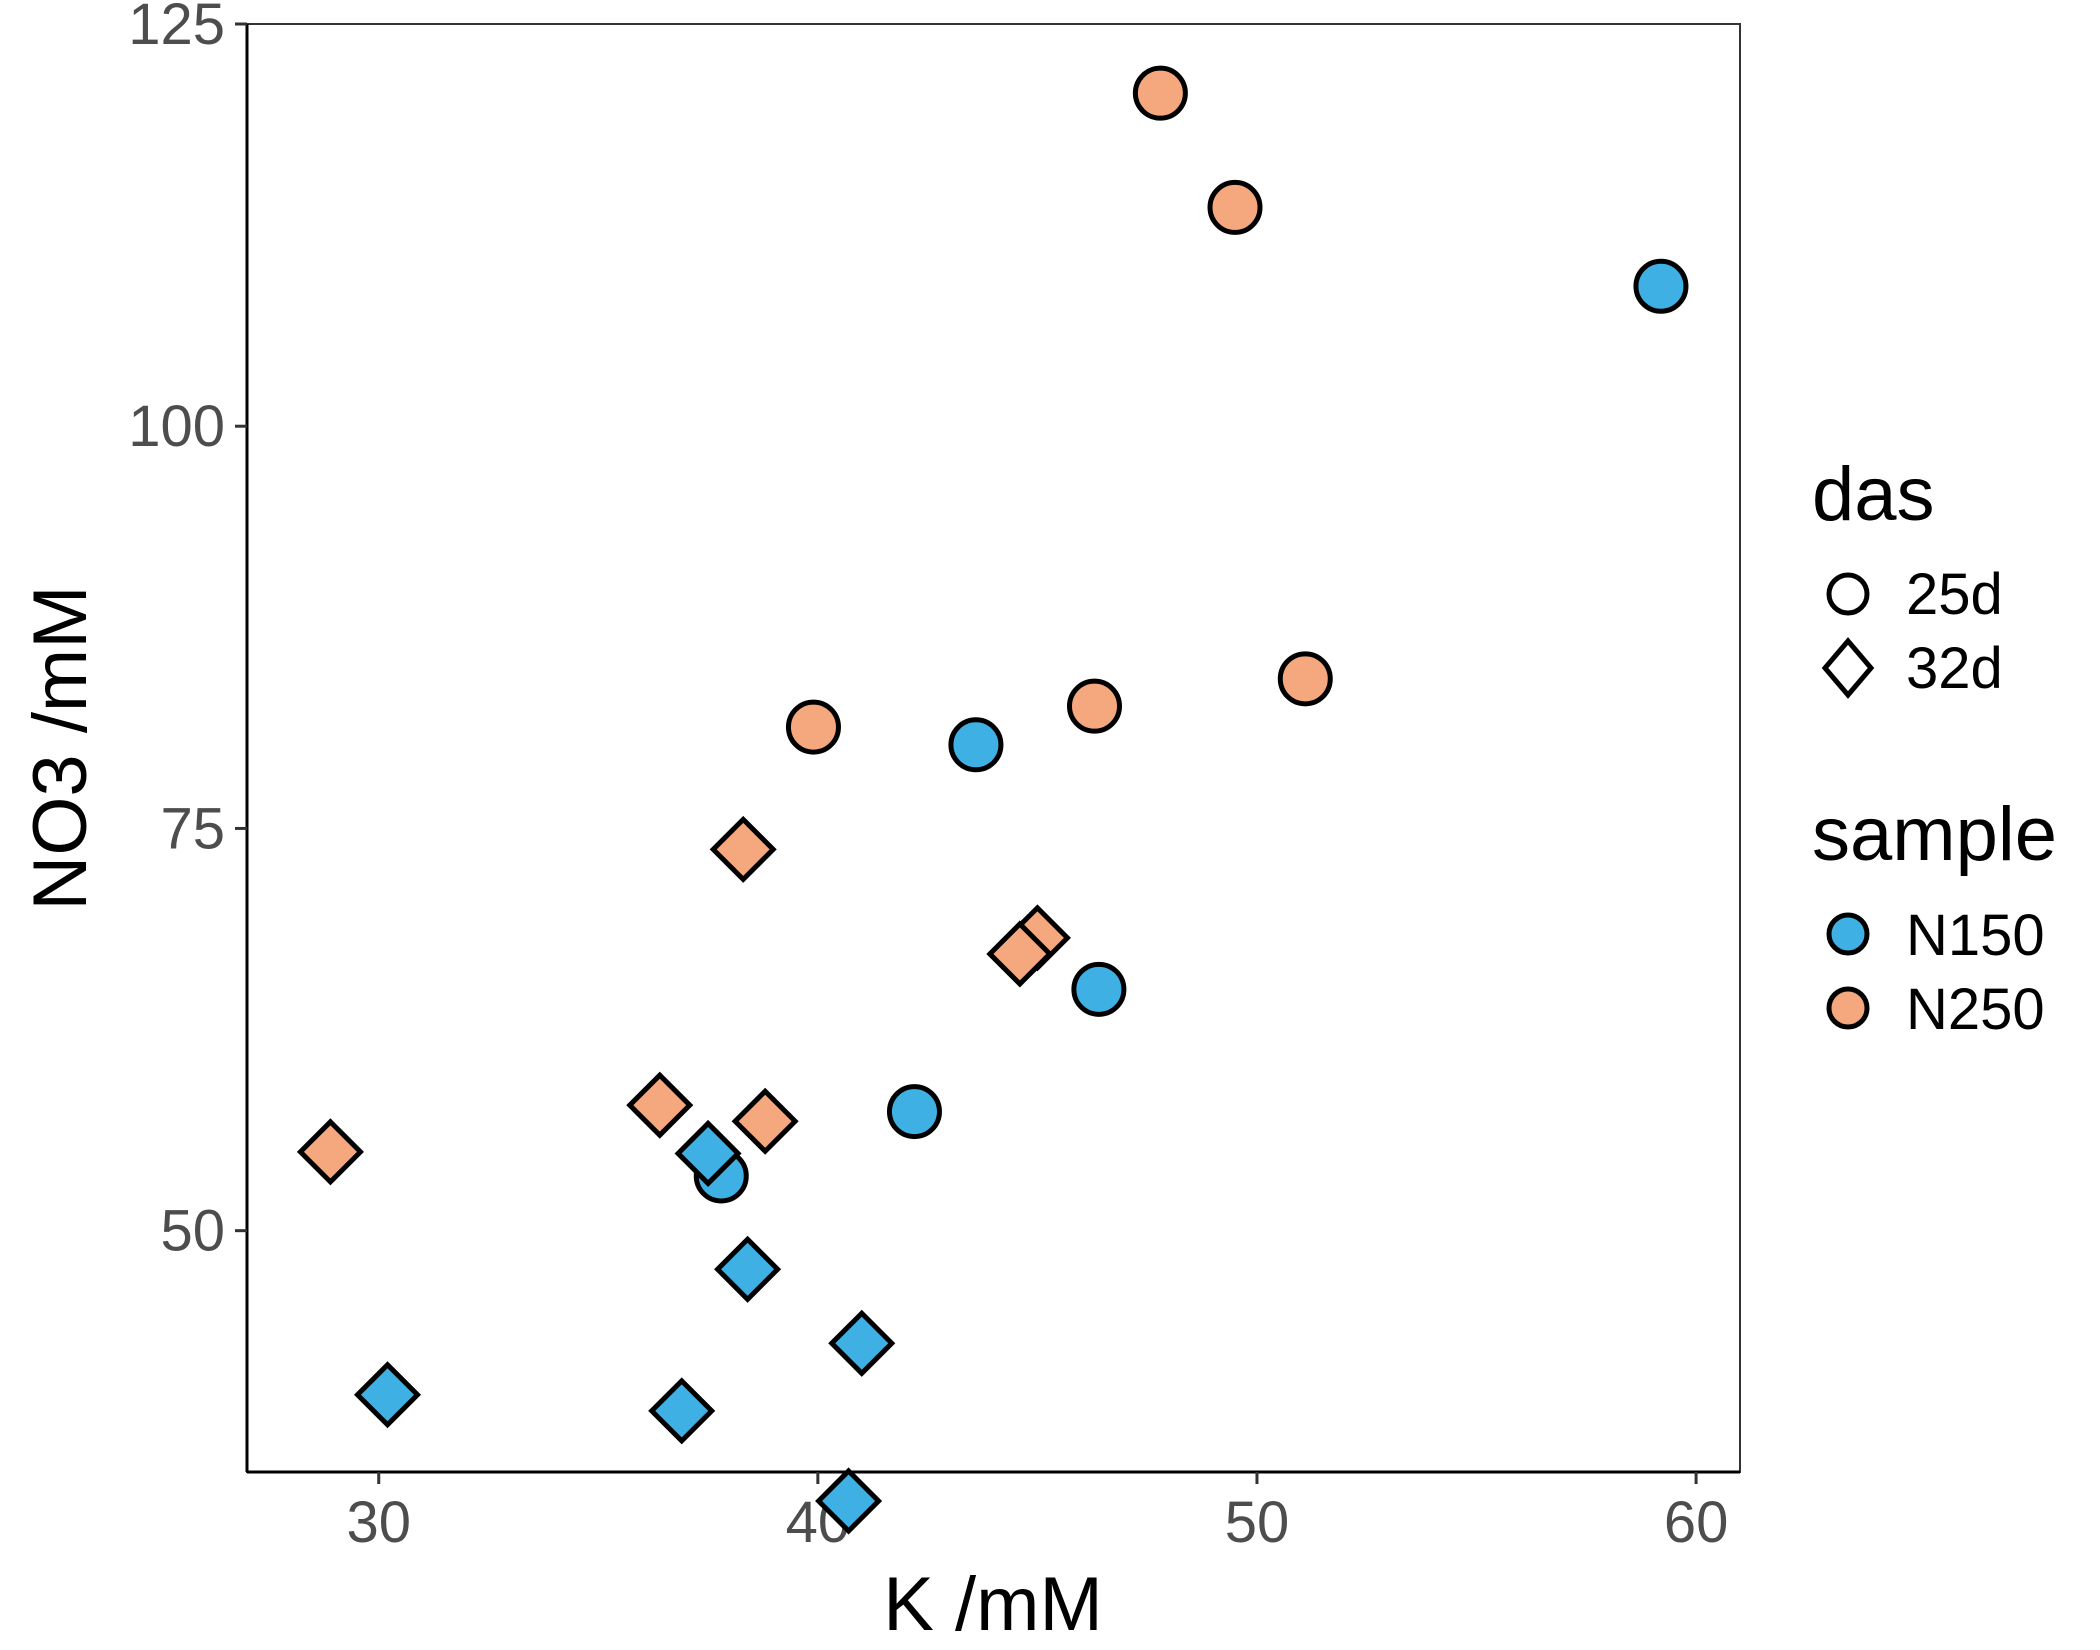 Image resolution: width=2100 pixels, height=1650 pixels. What do you see at coordinates (60, 747) in the screenshot?
I see `y-axis-title: NO3 /mM` at bounding box center [60, 747].